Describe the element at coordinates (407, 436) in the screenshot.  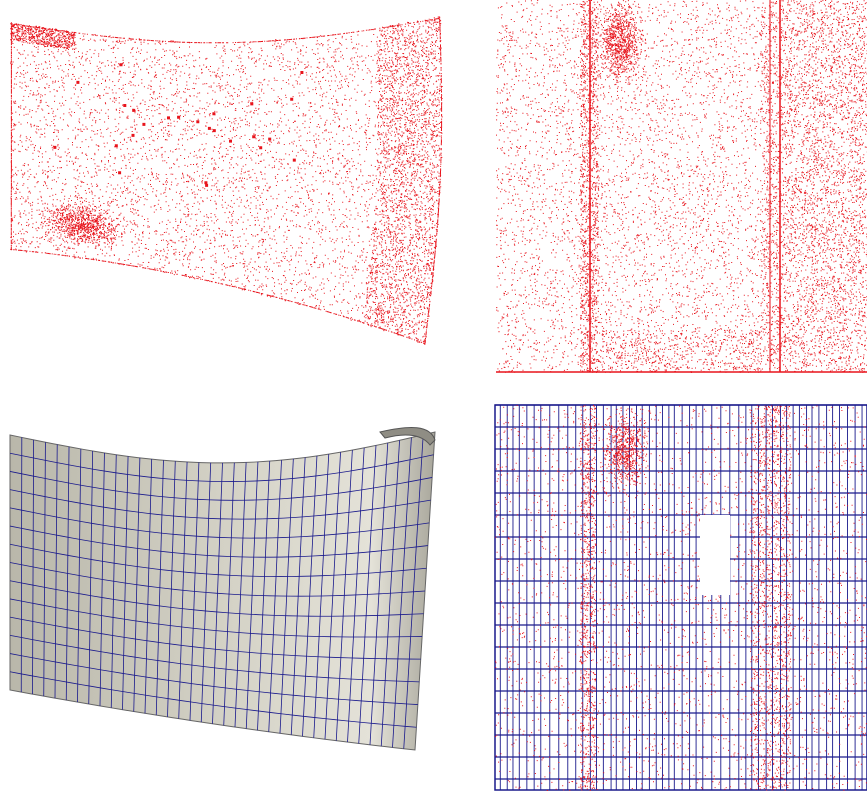
I see `surface-curl` at that location.